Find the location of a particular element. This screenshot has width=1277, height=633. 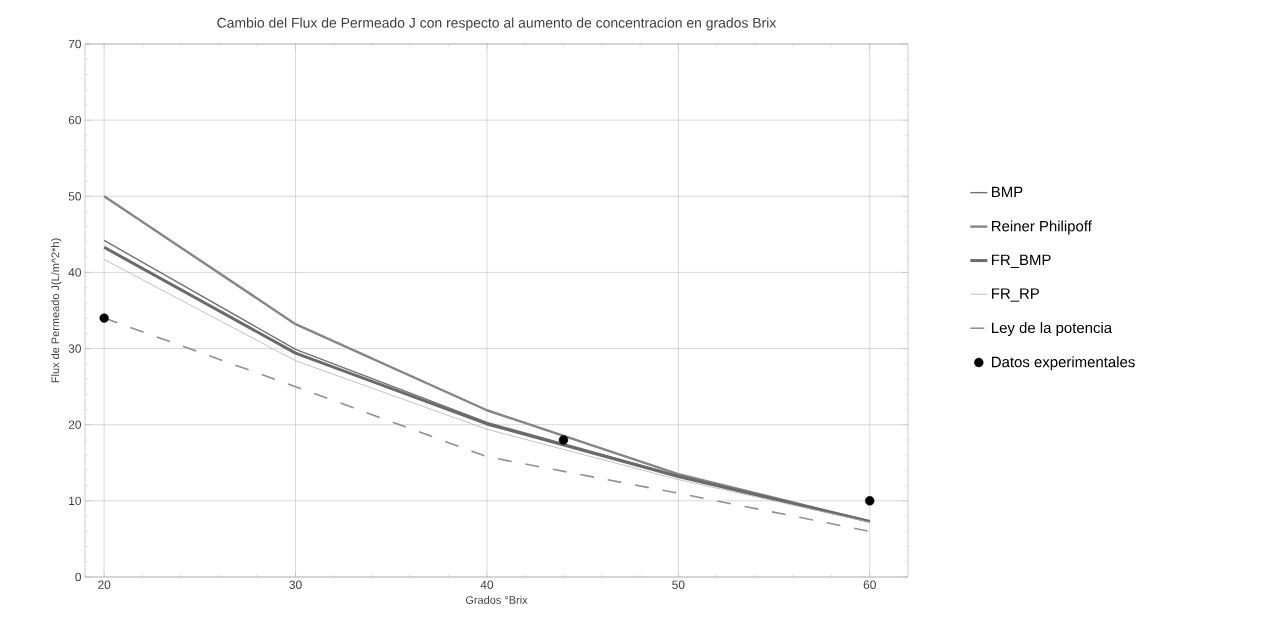

x-tick-label: 50 is located at coordinates (678, 584).